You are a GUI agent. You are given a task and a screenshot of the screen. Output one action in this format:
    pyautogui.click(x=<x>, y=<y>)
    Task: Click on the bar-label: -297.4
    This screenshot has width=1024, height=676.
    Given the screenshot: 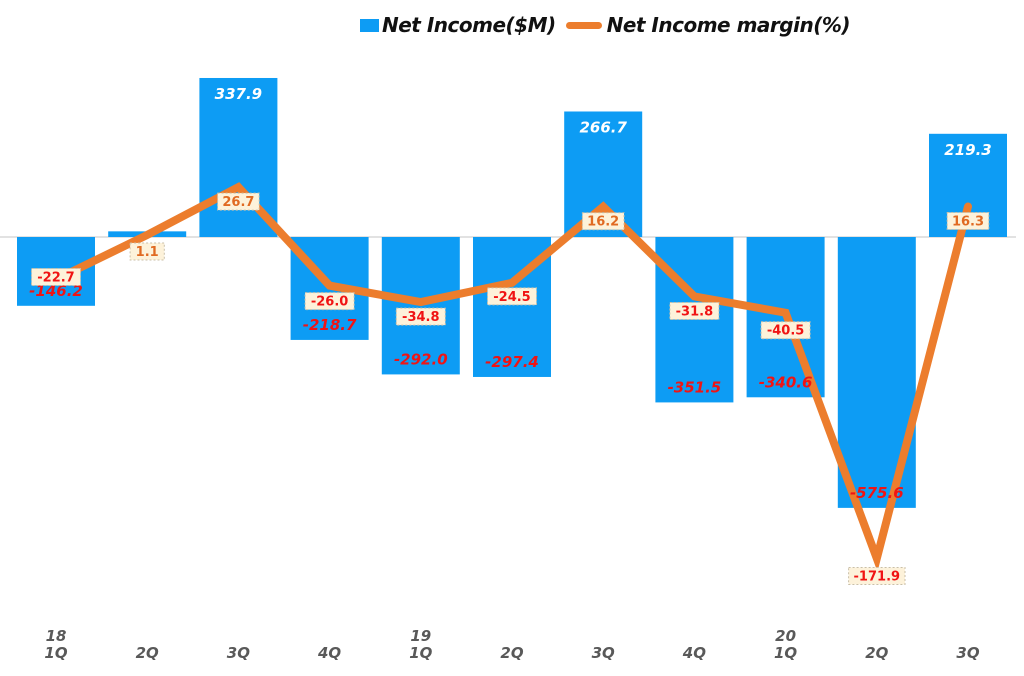 What is the action you would take?
    pyautogui.click(x=512, y=362)
    